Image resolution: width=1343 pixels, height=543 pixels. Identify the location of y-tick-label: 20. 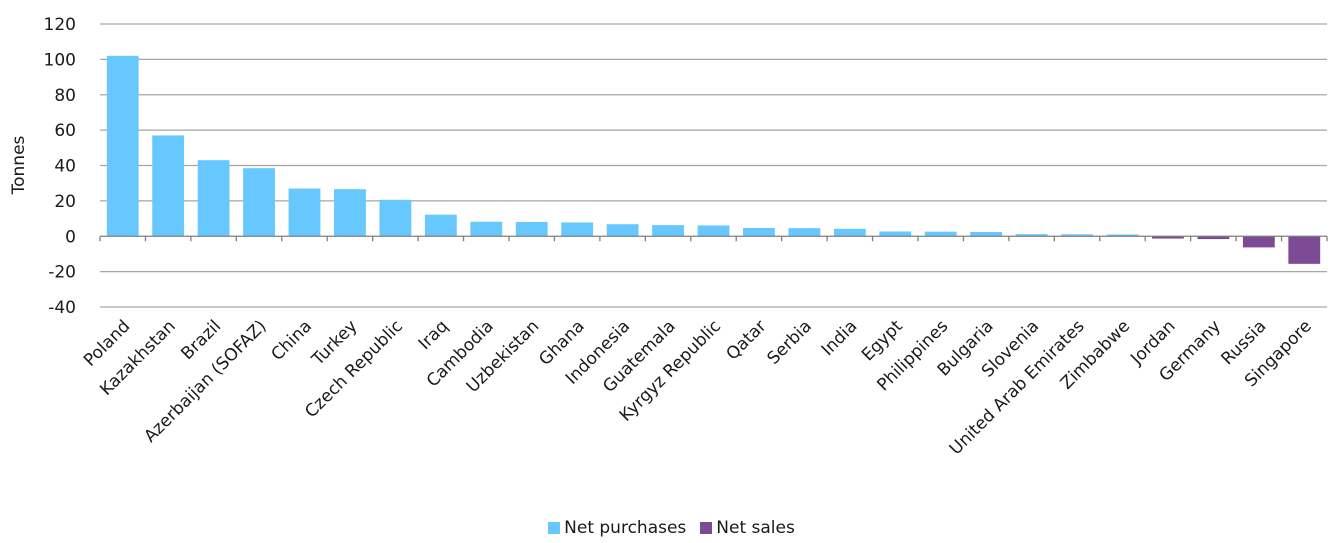
(65, 202).